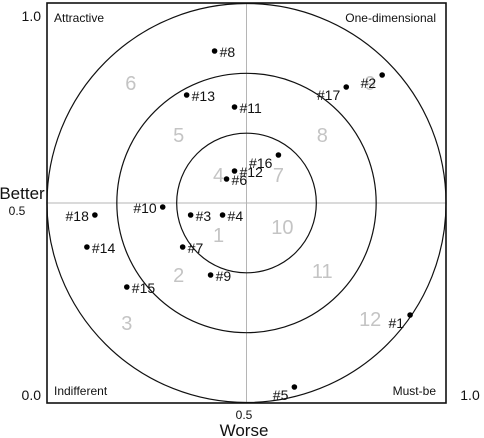  What do you see at coordinates (322, 136) in the screenshot?
I see `zone-label: 8` at bounding box center [322, 136].